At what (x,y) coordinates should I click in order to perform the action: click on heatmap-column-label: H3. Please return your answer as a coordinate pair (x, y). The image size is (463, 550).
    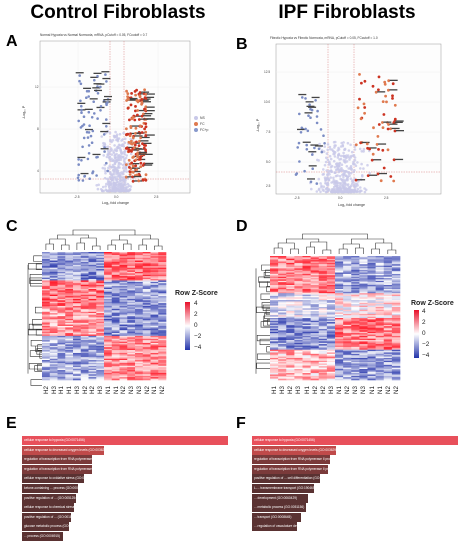
    Looking at the image, I should click on (283, 390).